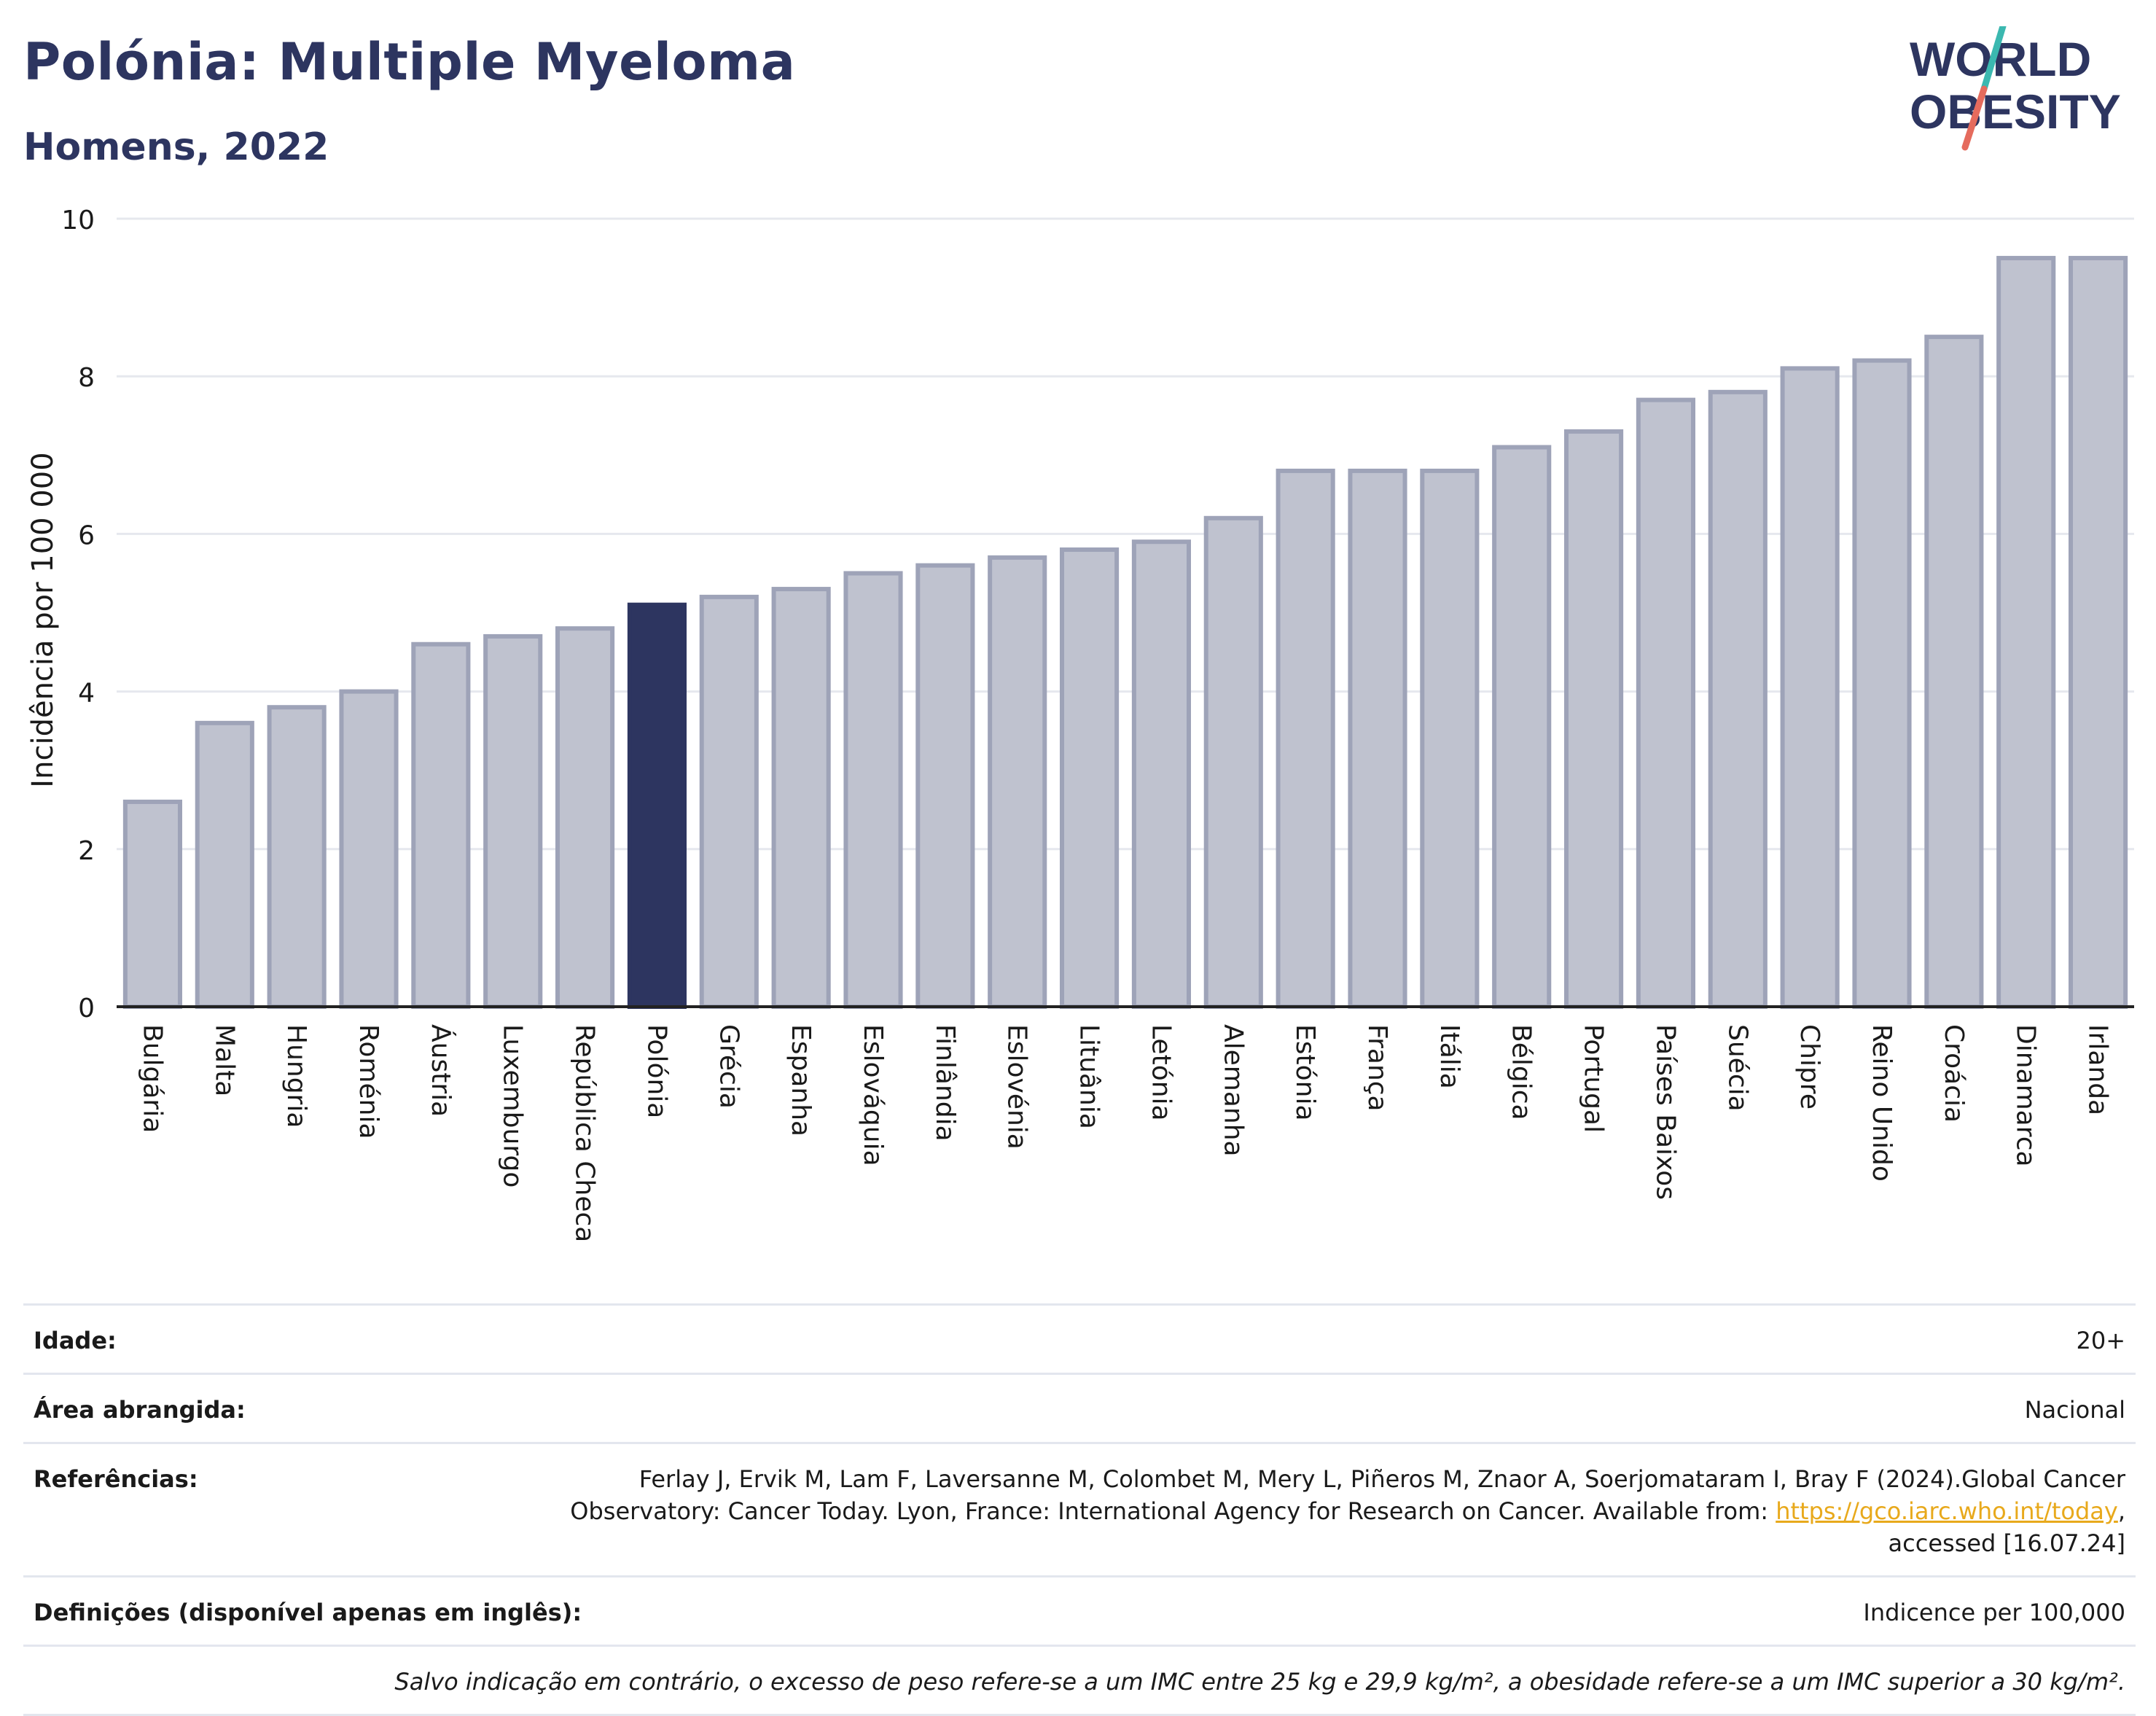 The image size is (2156, 1716). What do you see at coordinates (140, 1410) in the screenshot?
I see `area-label: Área abrangida:` at bounding box center [140, 1410].